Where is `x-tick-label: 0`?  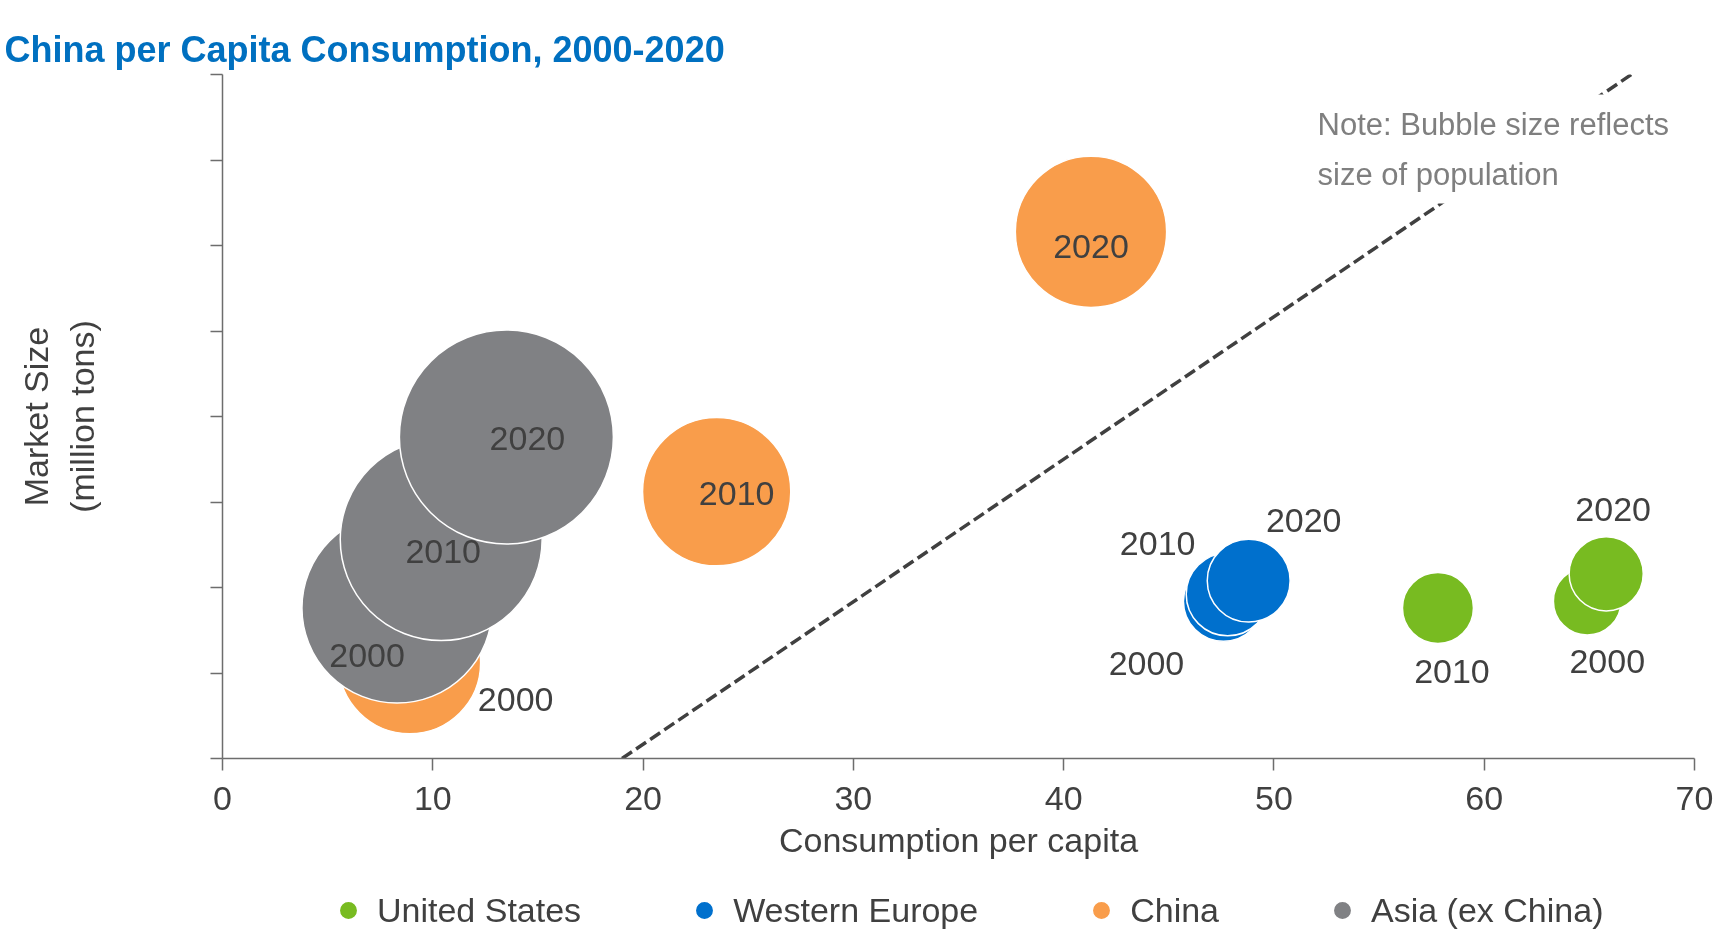 x-tick-label: 0 is located at coordinates (222, 797).